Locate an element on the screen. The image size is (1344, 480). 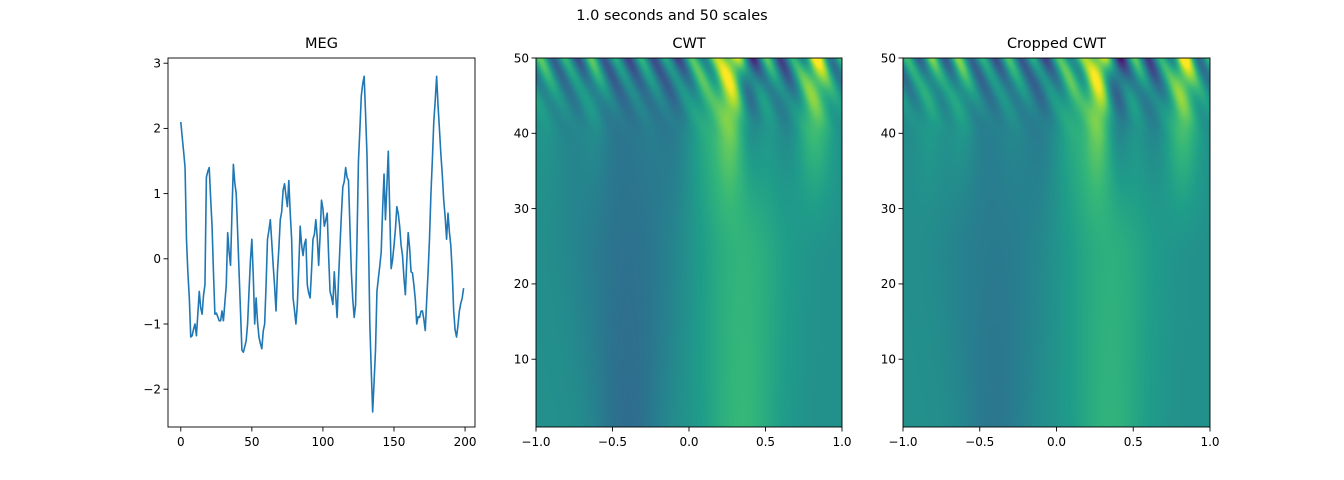
y-tick-label: 0 is located at coordinates (157, 259).